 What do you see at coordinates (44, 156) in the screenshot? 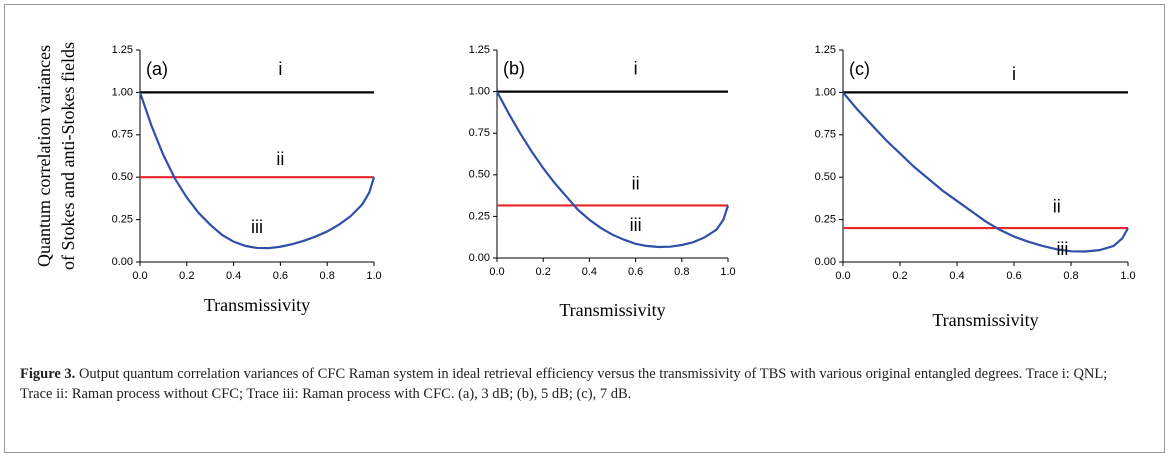
I see `y-axis-label: Quantum correlation variances` at bounding box center [44, 156].